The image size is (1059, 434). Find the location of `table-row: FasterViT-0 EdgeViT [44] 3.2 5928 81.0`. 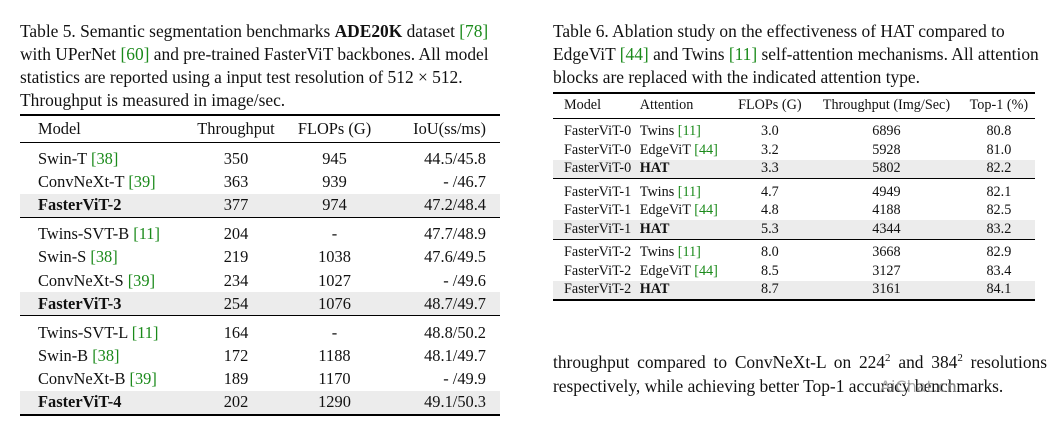

table-row: FasterViT-0 EdgeViT [44] 3.2 5928 81.0 is located at coordinates (794, 150).